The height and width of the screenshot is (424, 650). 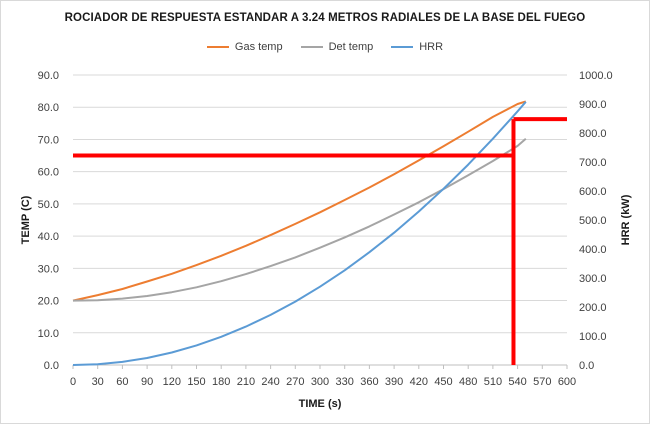 I want to click on x-tick-label: 60, so click(x=122, y=382).